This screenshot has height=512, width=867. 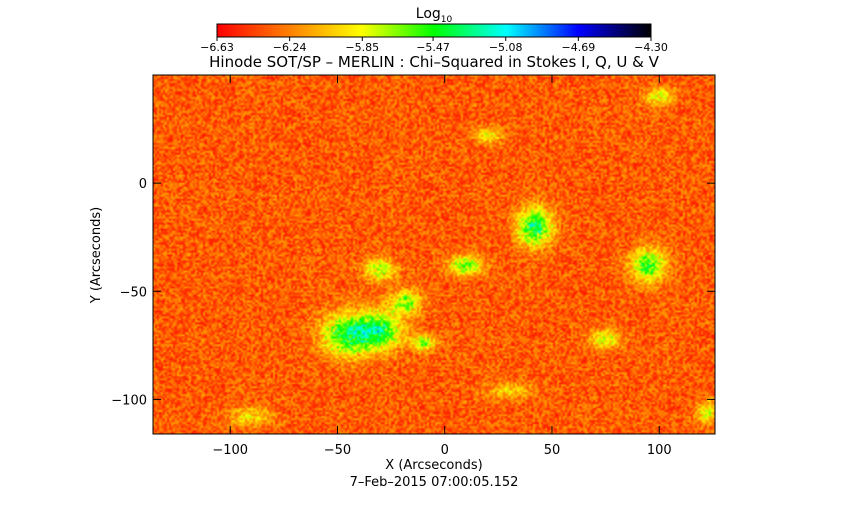 What do you see at coordinates (362, 47) in the screenshot?
I see `colorbar-tick-label: −5.85` at bounding box center [362, 47].